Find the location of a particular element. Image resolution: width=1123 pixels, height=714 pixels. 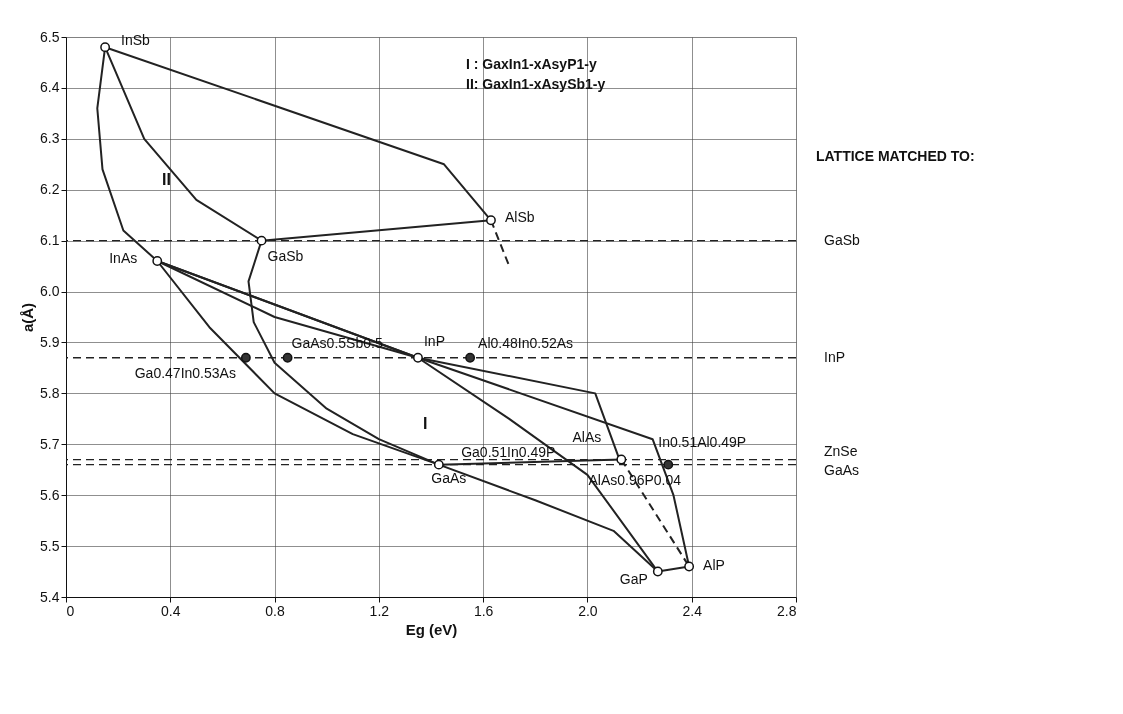

annotation: AlP is located at coordinates (714, 565).